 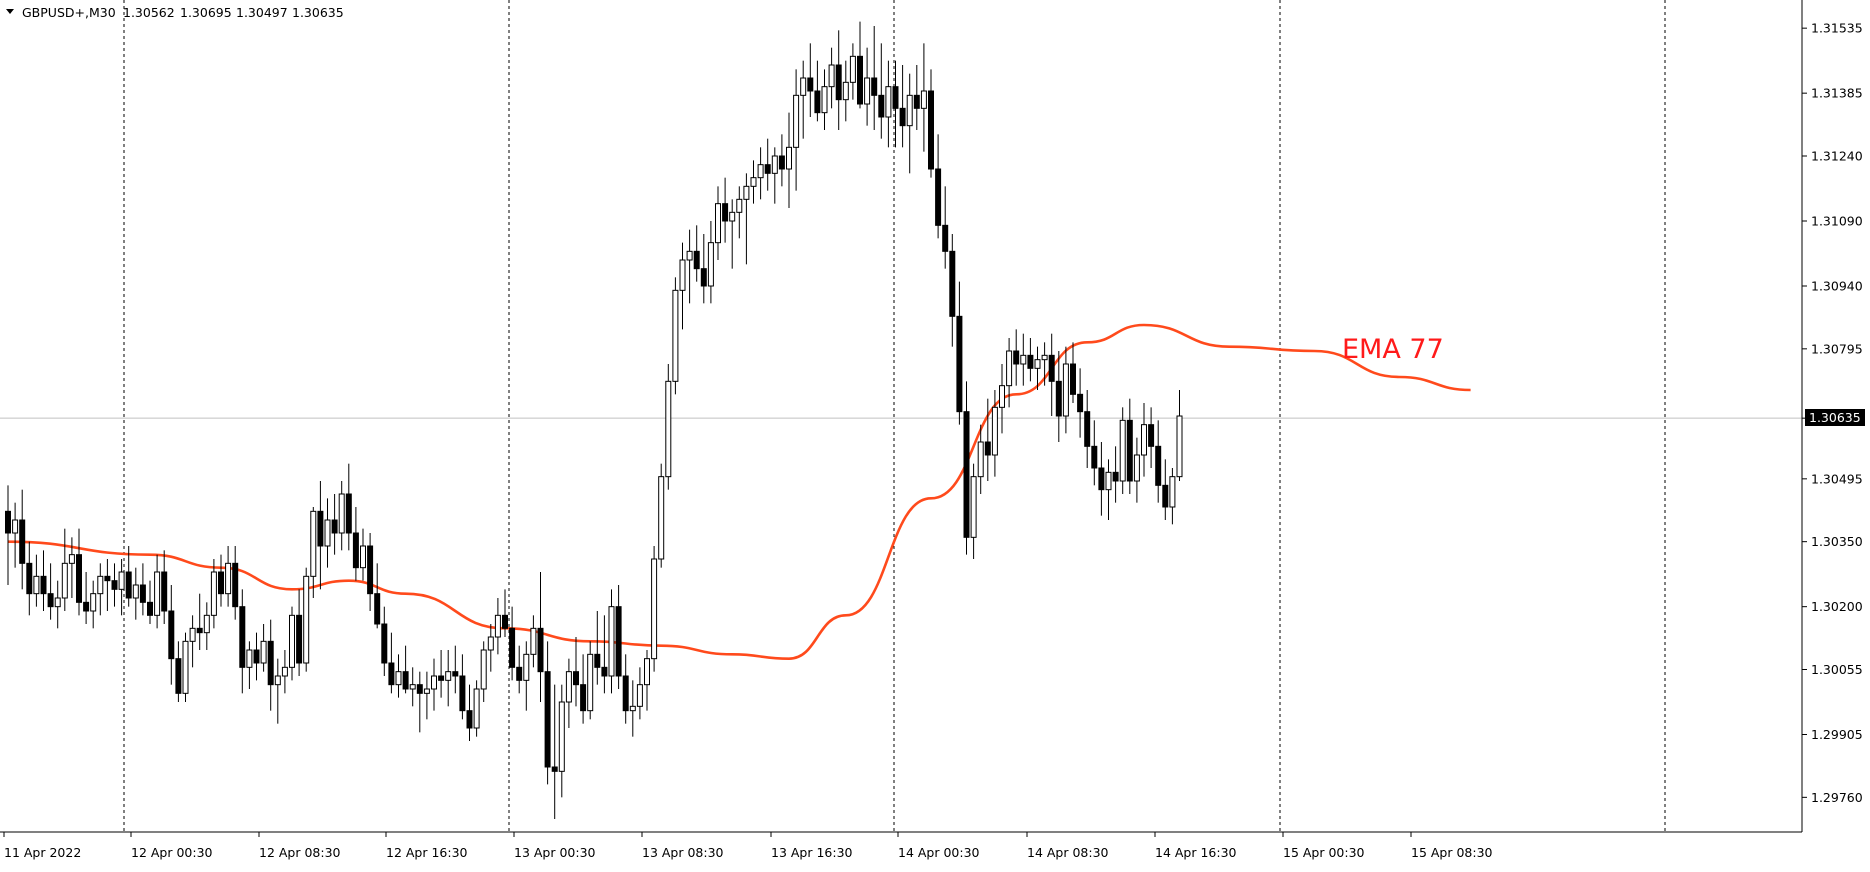 I want to click on dropdown-triangle-icon, so click(x=10, y=11).